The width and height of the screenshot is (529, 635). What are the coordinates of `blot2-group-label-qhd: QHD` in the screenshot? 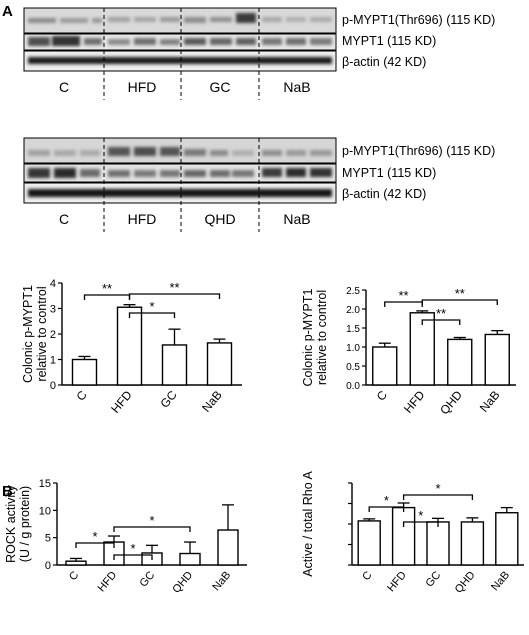 It's located at (219, 219).